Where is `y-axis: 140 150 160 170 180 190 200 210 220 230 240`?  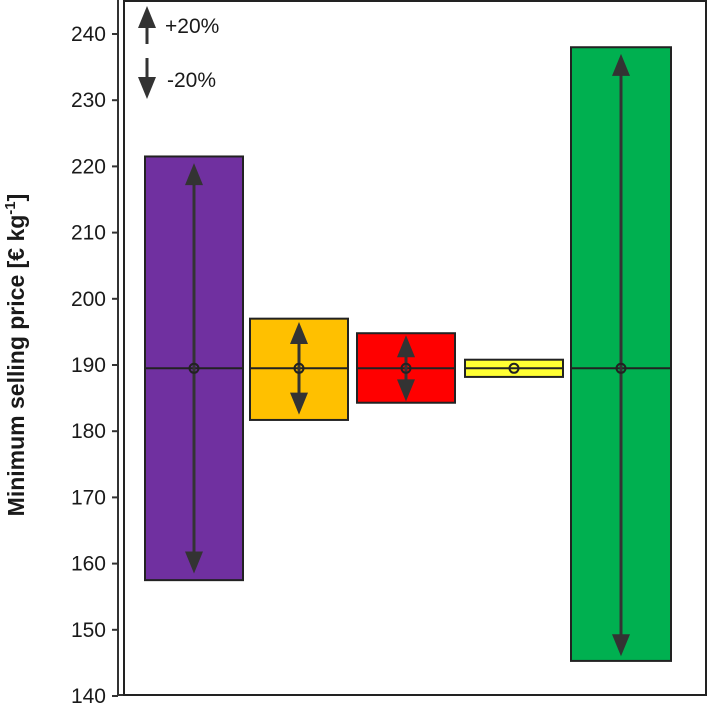
y-axis: 140 150 160 170 180 190 200 210 220 230 240 is located at coordinates (97, 353).